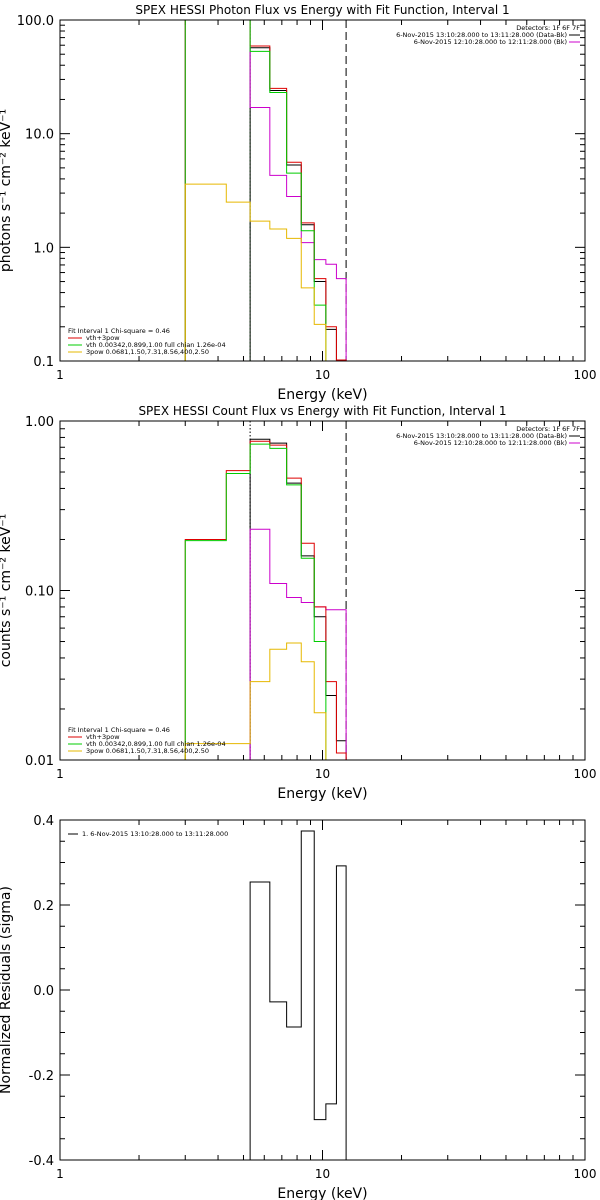 This screenshot has width=600, height=1200. What do you see at coordinates (39, 592) in the screenshot?
I see `y-tick-label: 0.10` at bounding box center [39, 592].